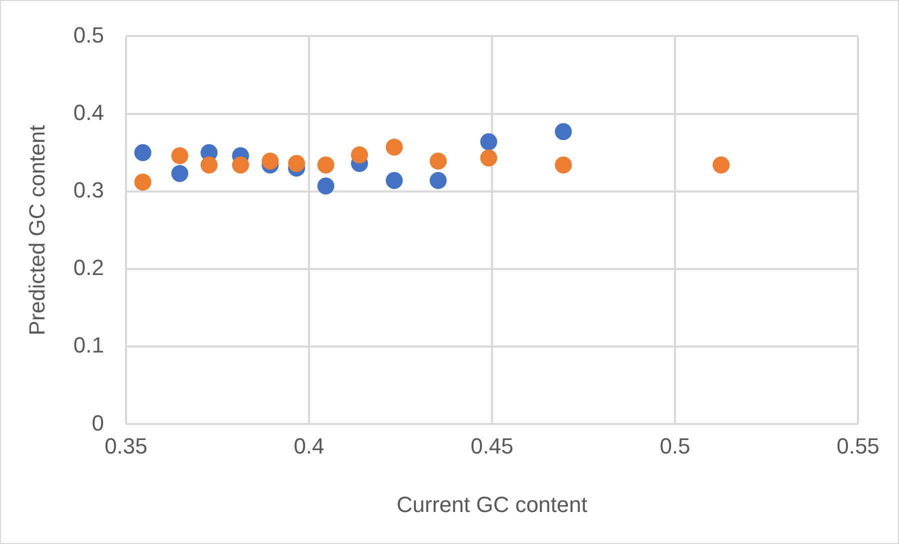  What do you see at coordinates (88, 189) in the screenshot?
I see `y-tick-label: 0.3` at bounding box center [88, 189].